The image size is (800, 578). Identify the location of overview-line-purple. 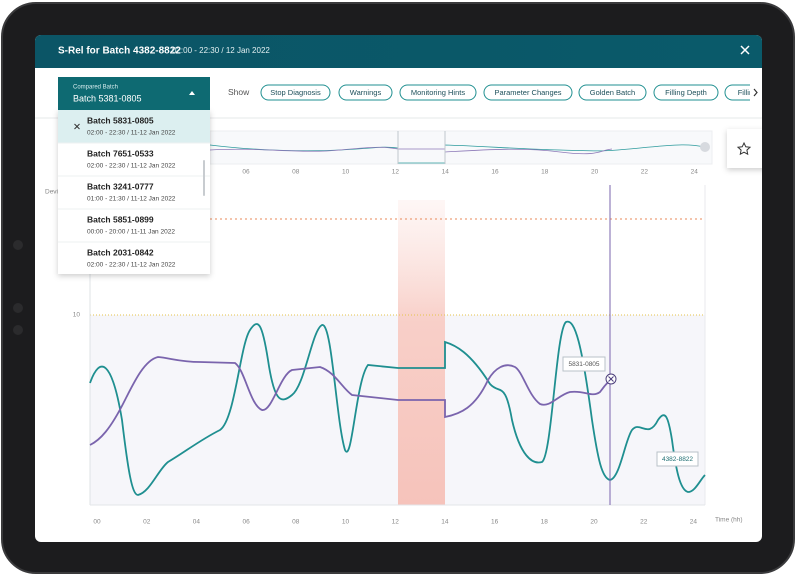
(411, 150).